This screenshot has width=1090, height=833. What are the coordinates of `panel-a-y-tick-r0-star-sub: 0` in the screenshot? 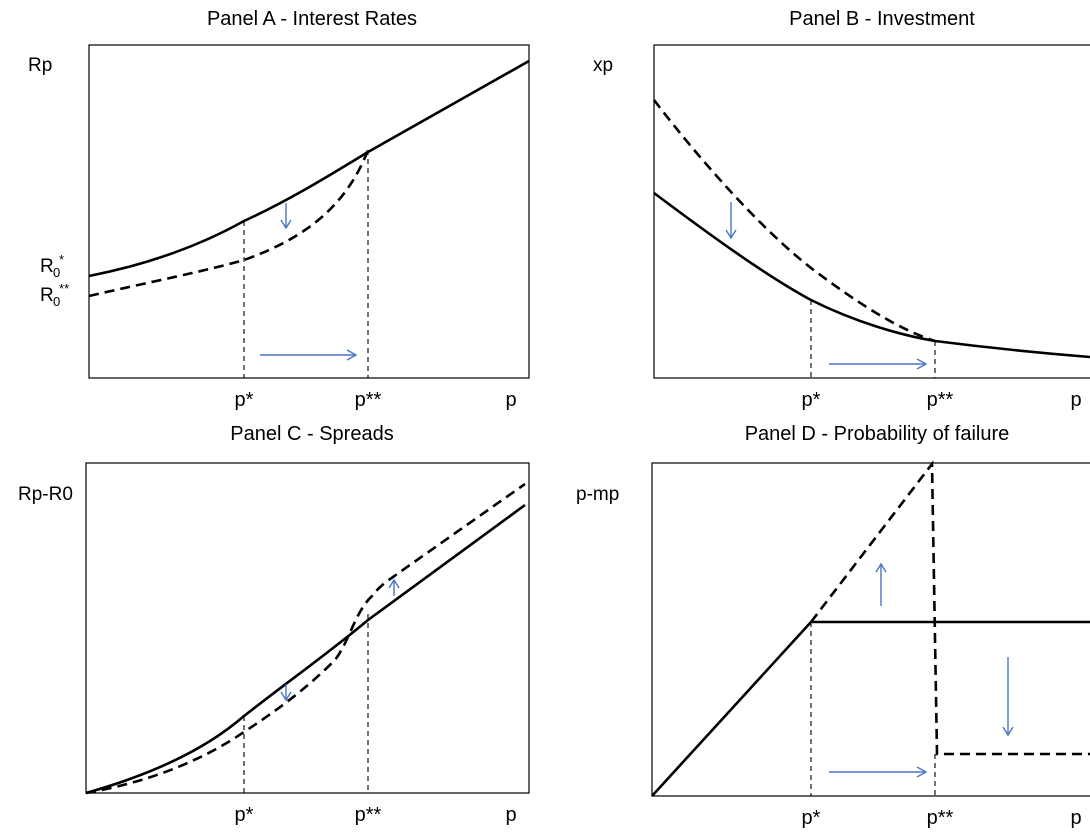 It's located at (56, 272).